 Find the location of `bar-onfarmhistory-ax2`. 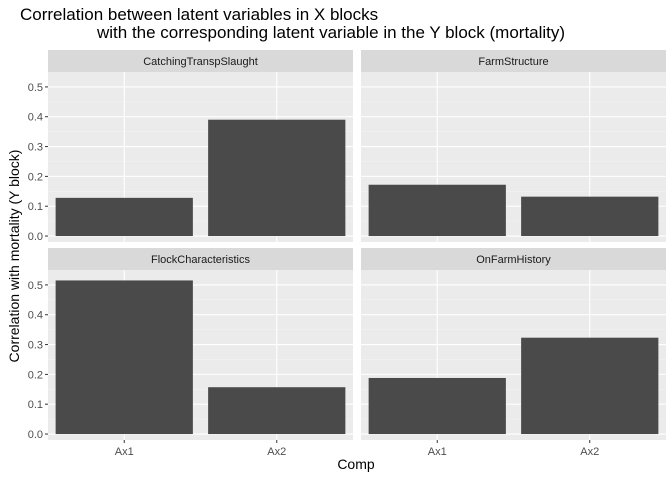

bar-onfarmhistory-ax2 is located at coordinates (590, 386).